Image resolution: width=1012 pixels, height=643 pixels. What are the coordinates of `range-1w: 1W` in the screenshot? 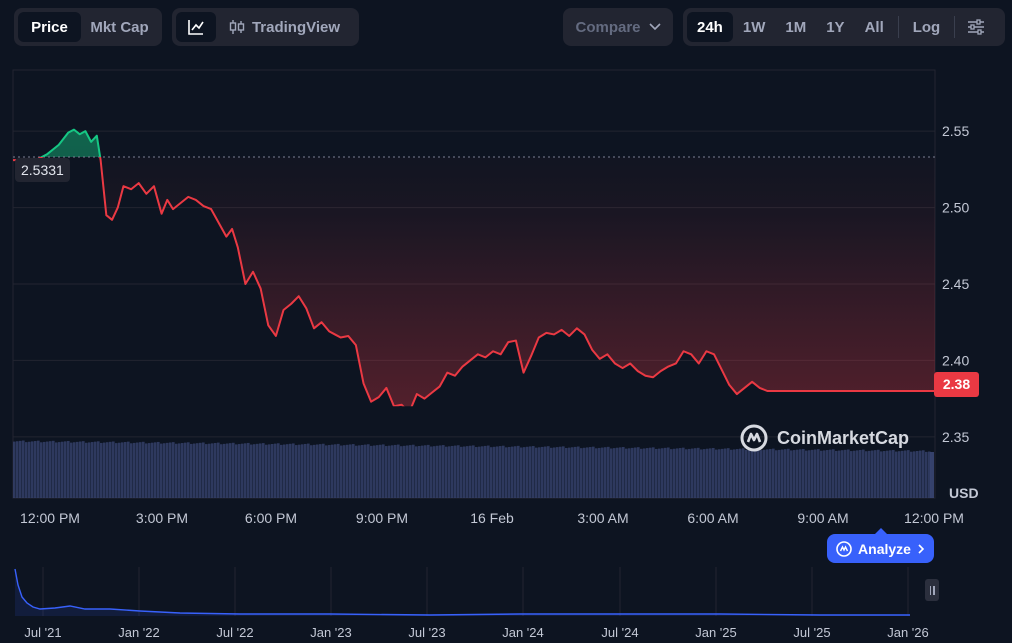 It's located at (754, 27).